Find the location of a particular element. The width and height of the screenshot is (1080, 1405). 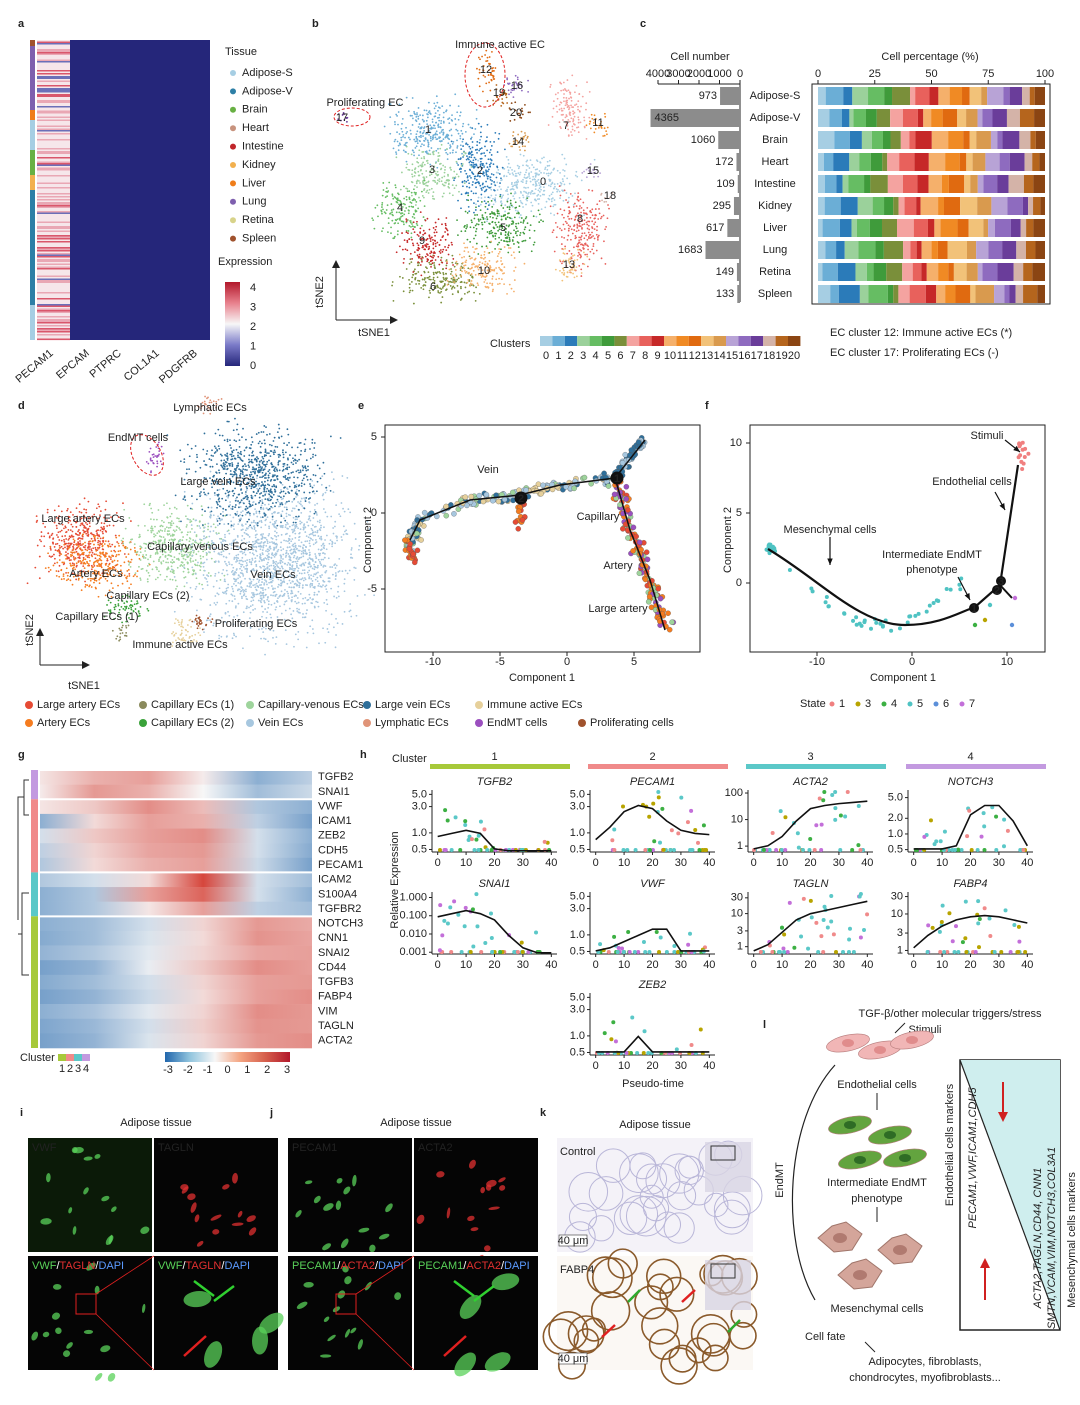

cluster-number: 1 is located at coordinates (428, 130).